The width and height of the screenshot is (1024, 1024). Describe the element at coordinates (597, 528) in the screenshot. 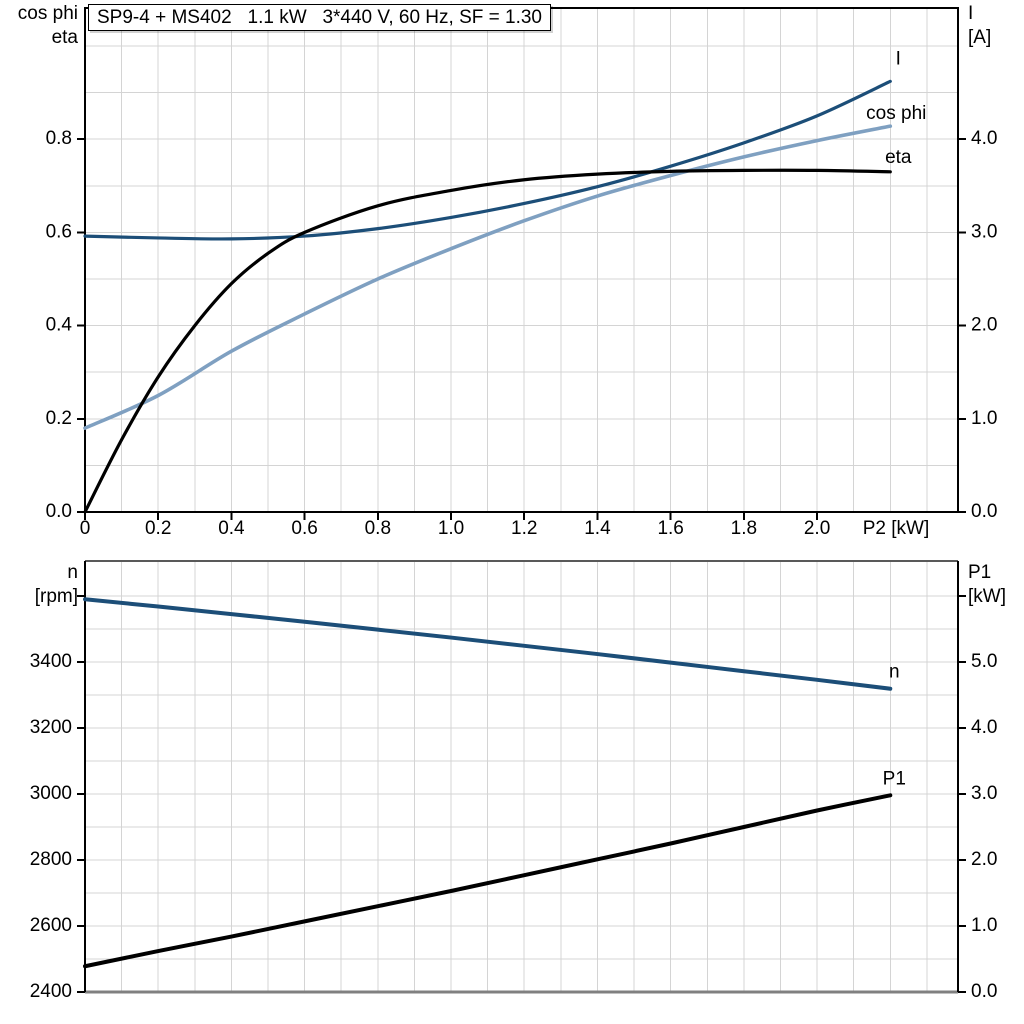

I see `x-axis-tick-label: 1.4` at that location.